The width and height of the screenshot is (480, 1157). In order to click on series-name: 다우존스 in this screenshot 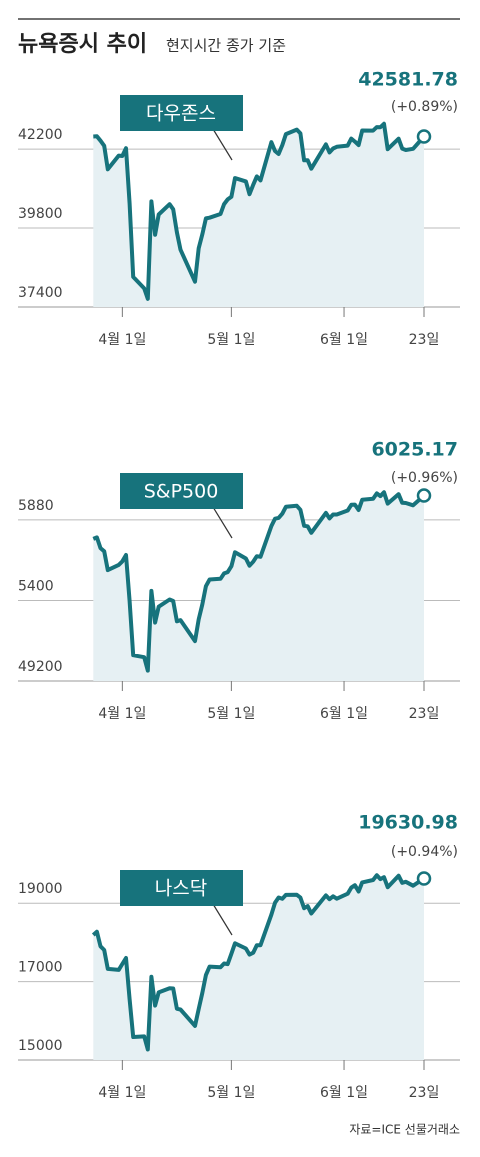, I will do `click(181, 114)`.